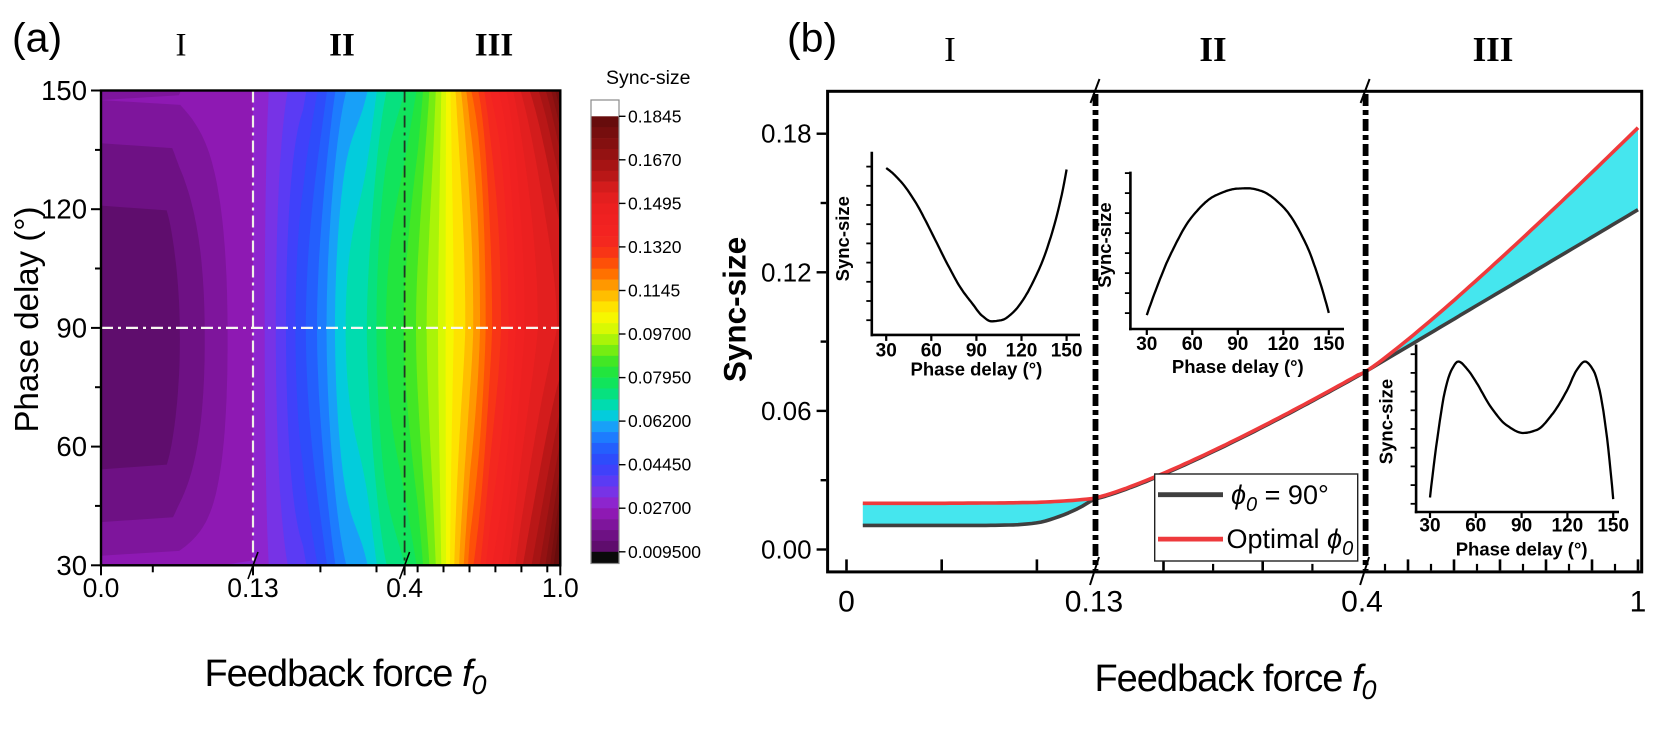  What do you see at coordinates (786, 411) in the screenshot?
I see `svg-text: 0.06` at bounding box center [786, 411].